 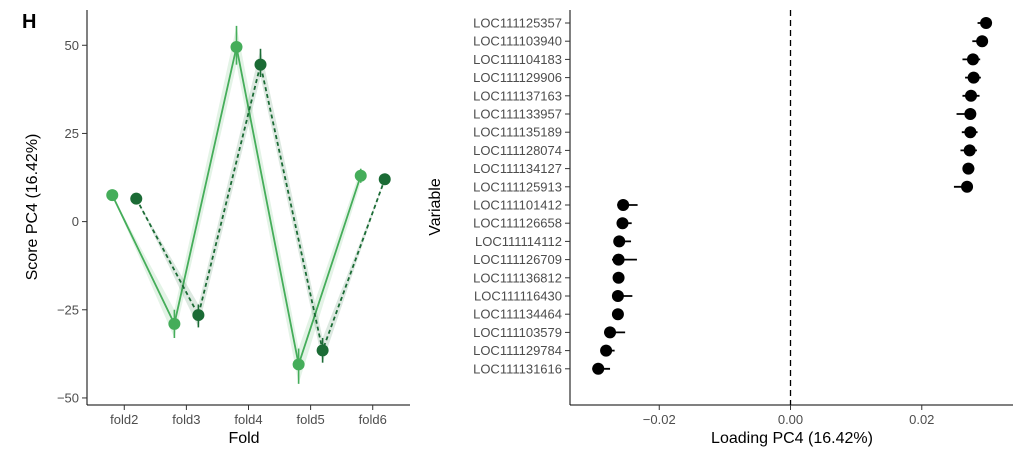 What do you see at coordinates (921, 419) in the screenshot?
I see `right-x-tick-label: 0.02` at bounding box center [921, 419].